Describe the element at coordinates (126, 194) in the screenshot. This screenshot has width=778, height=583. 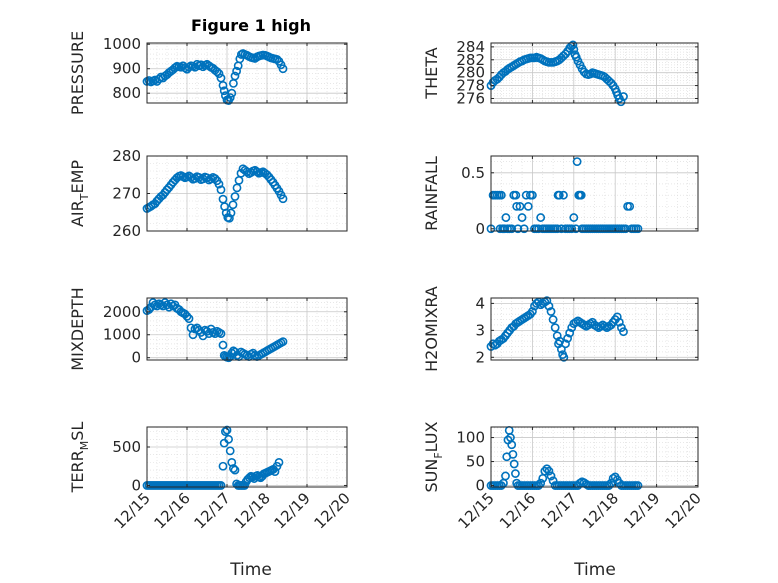
I see `y-tick-label: 270` at that location.